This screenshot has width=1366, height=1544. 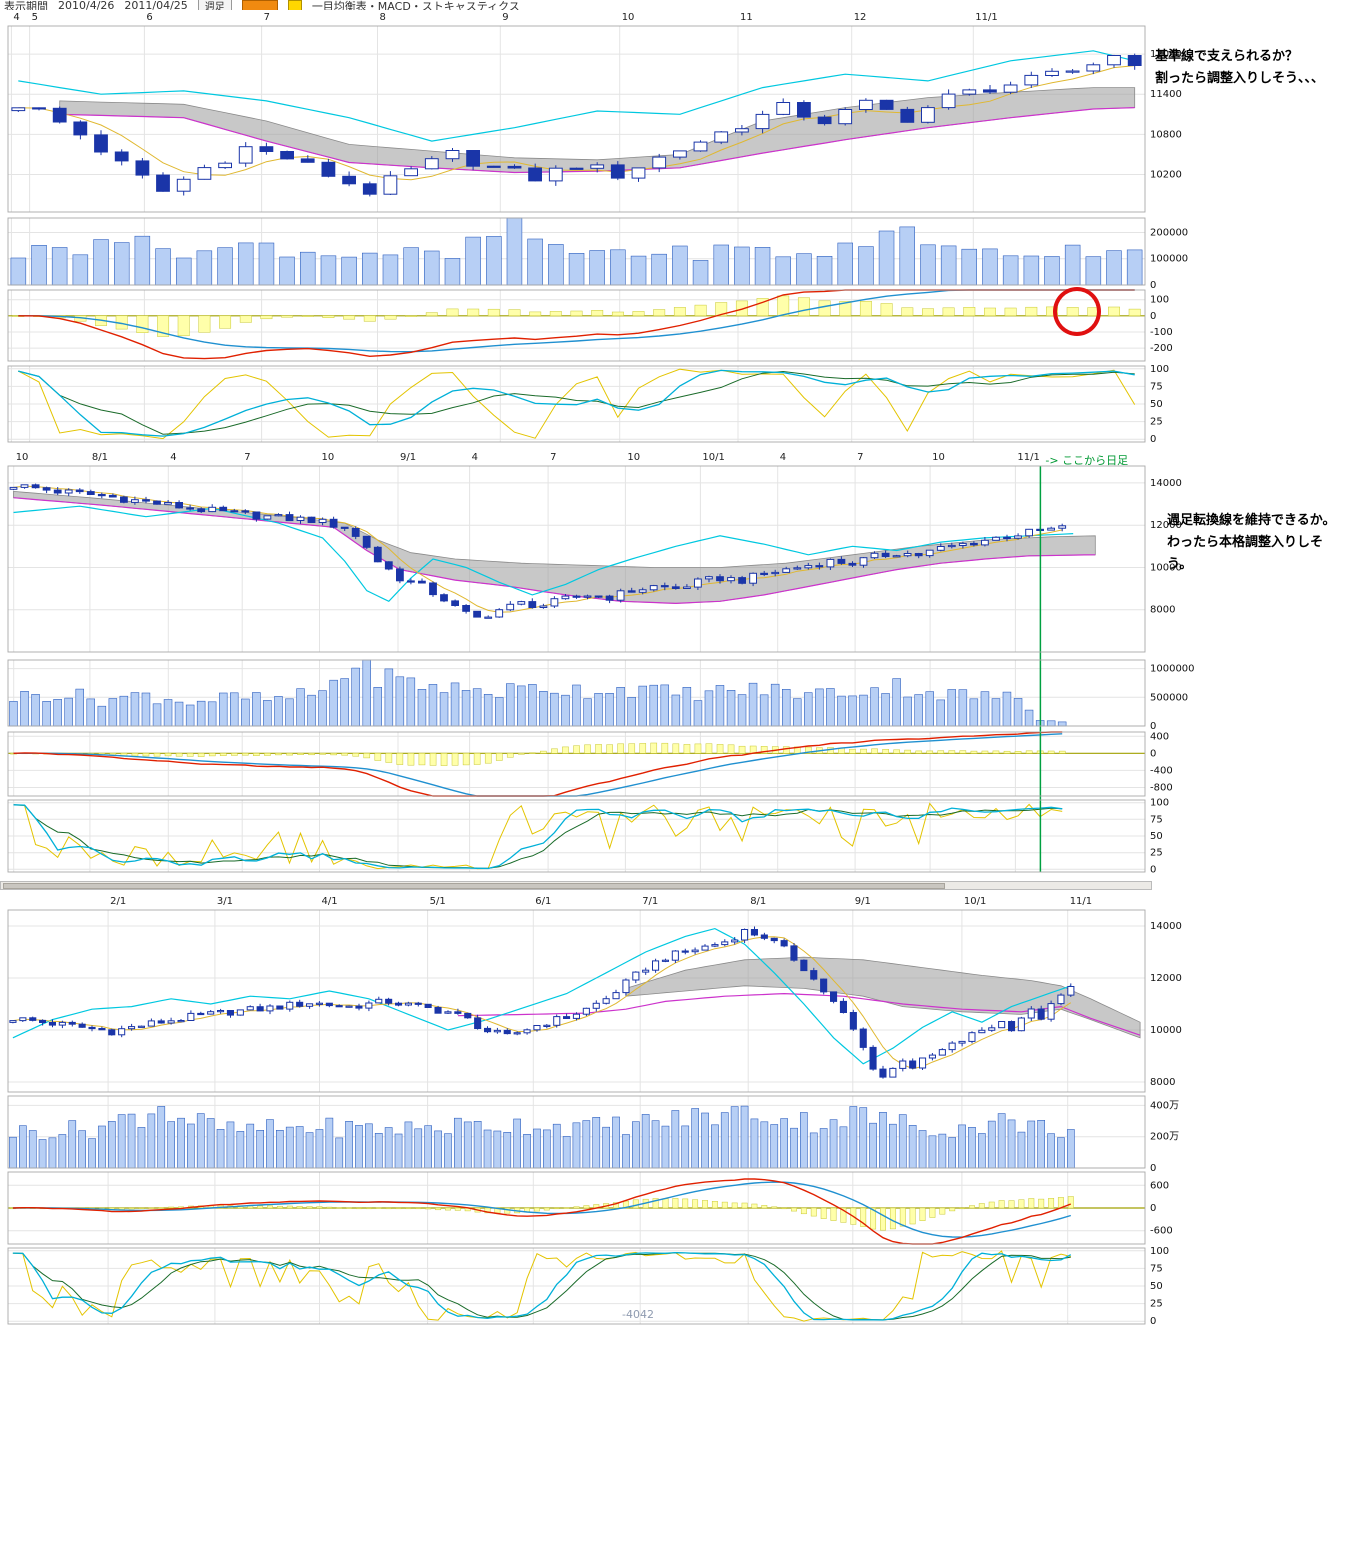 I want to click on svg-text: 1000000, so click(x=1172, y=669).